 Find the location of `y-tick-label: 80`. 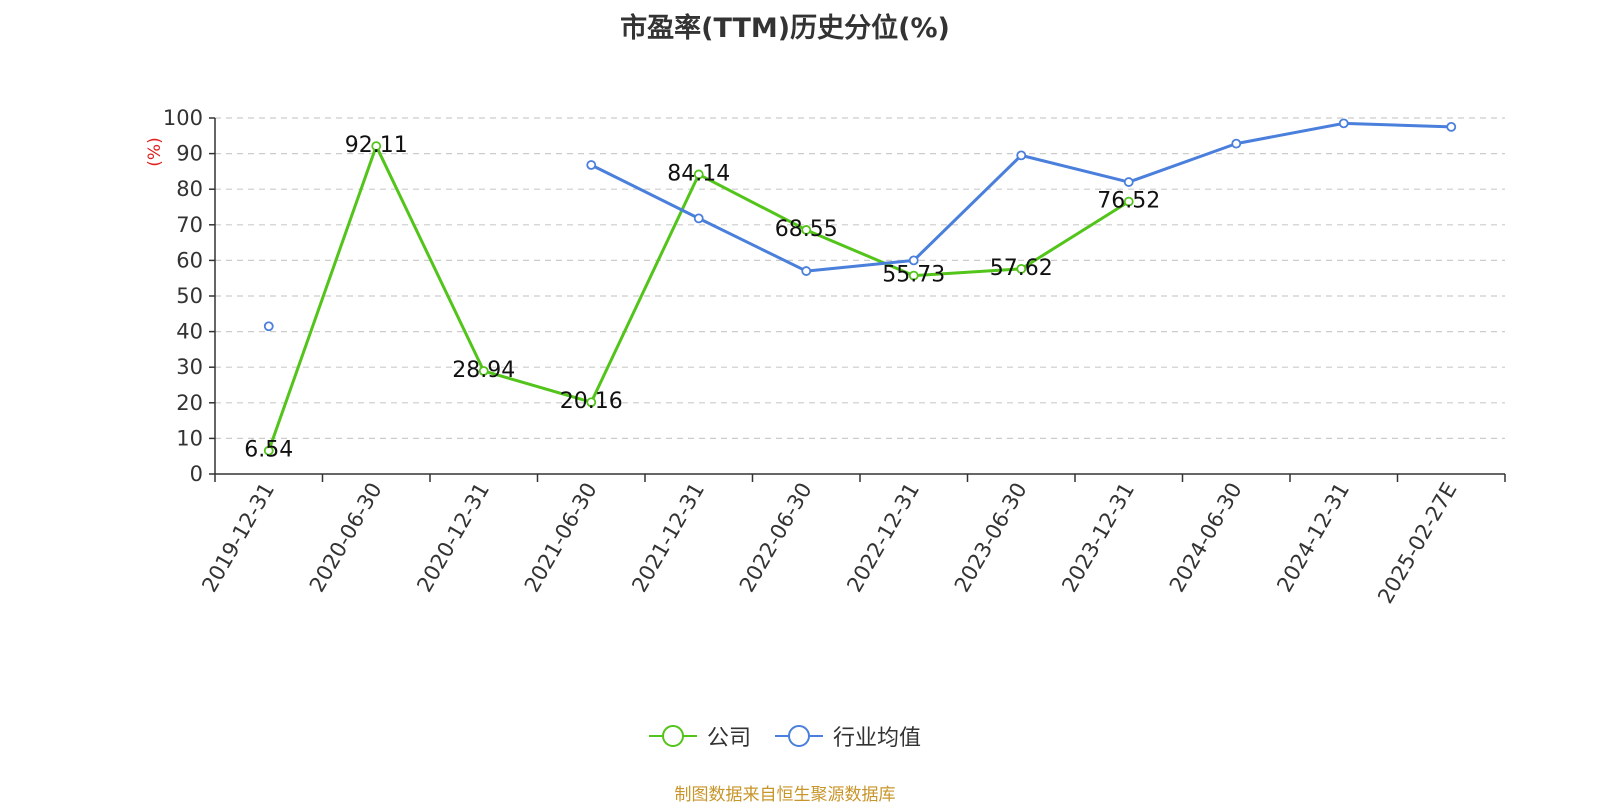

y-tick-label: 80 is located at coordinates (189, 189).